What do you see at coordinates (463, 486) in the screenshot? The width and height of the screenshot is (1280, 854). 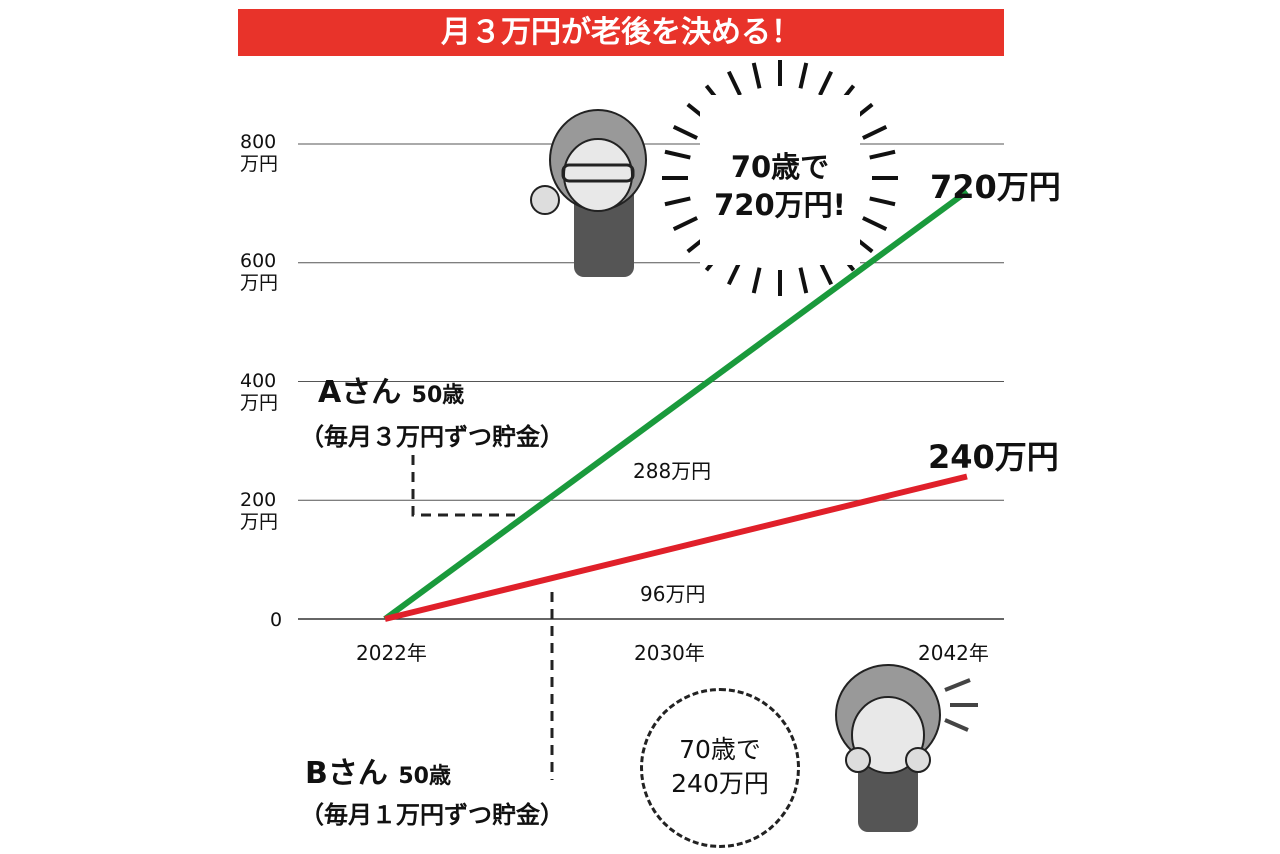 I see `leader-a` at bounding box center [463, 486].